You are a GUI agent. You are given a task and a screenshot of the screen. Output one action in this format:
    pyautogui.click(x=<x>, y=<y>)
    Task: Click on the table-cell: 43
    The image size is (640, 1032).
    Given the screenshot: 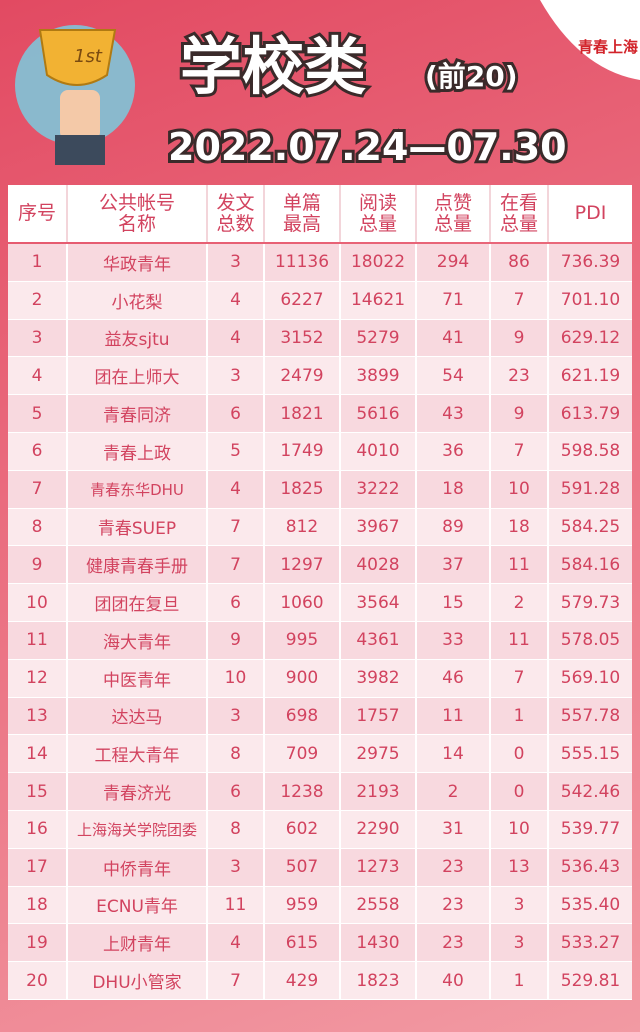 What is the action you would take?
    pyautogui.click(x=454, y=413)
    